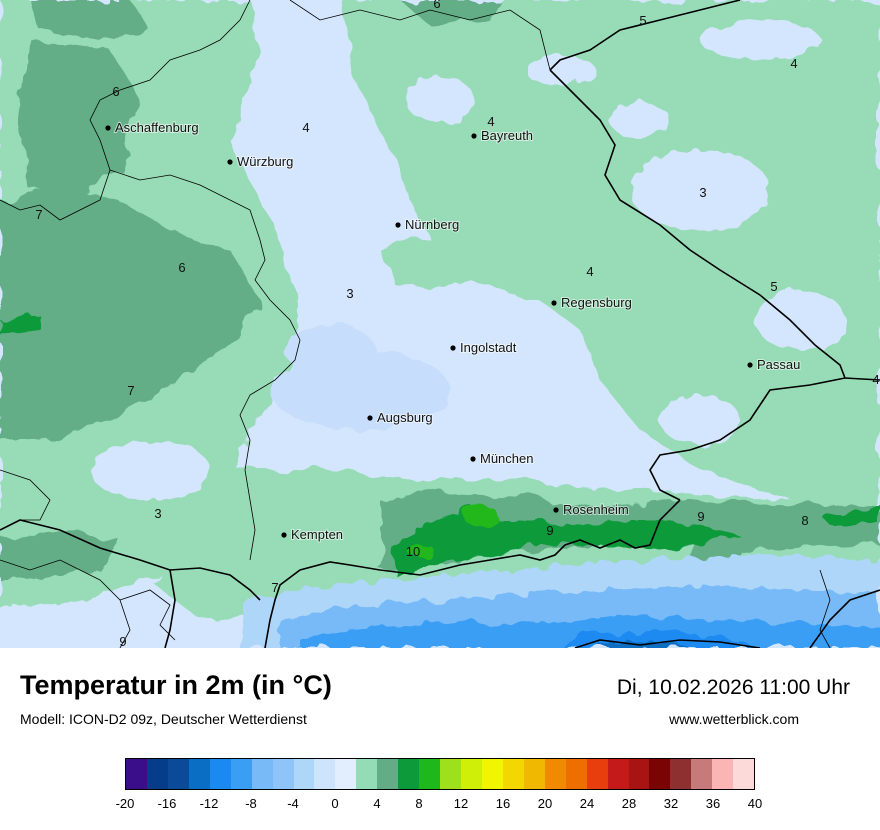 This screenshot has height=830, width=880. What do you see at coordinates (629, 803) in the screenshot?
I see `legend-tick-label: 28` at bounding box center [629, 803].